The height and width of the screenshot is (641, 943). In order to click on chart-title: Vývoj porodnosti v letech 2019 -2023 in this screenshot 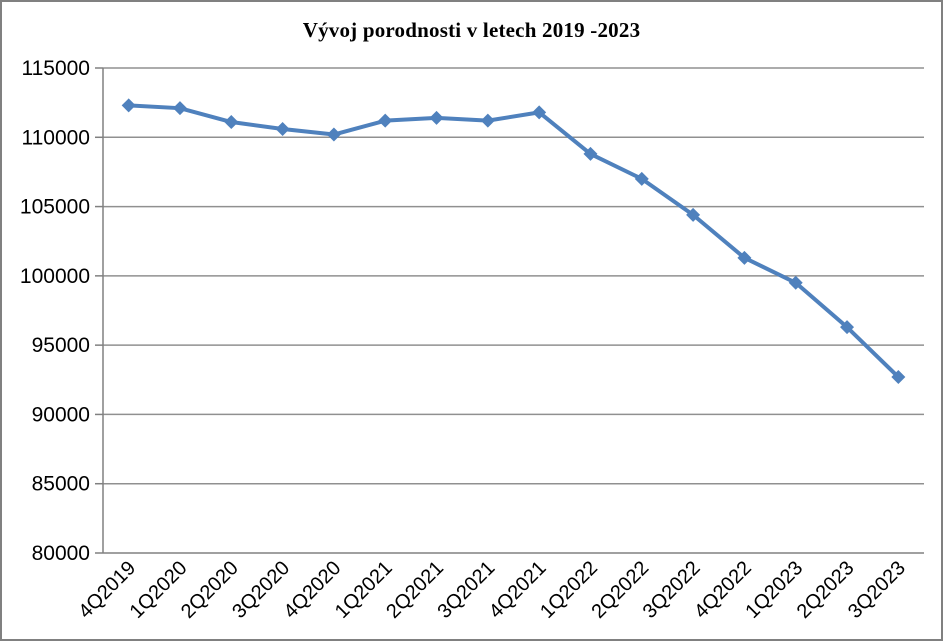, I will do `click(471, 30)`.